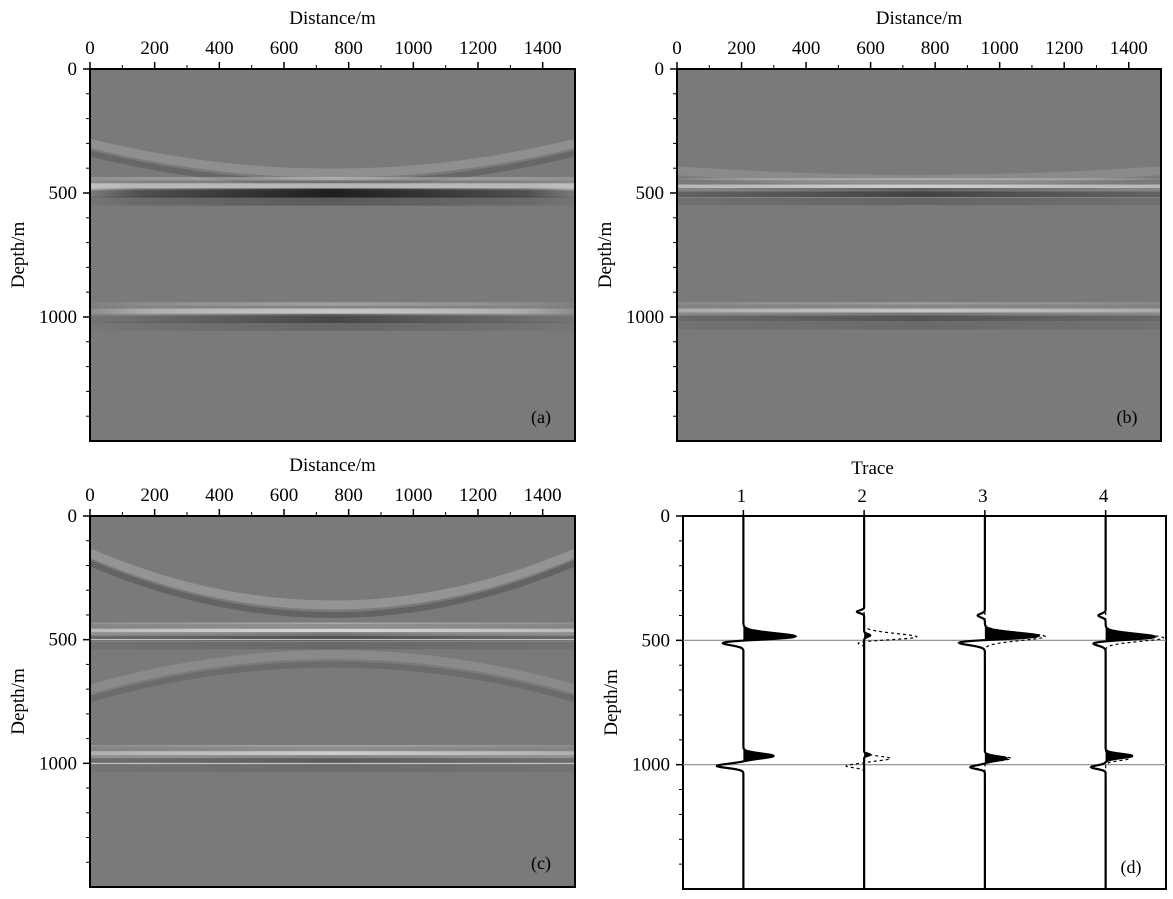  I want to click on trace-line-solid, so click(756, 702).